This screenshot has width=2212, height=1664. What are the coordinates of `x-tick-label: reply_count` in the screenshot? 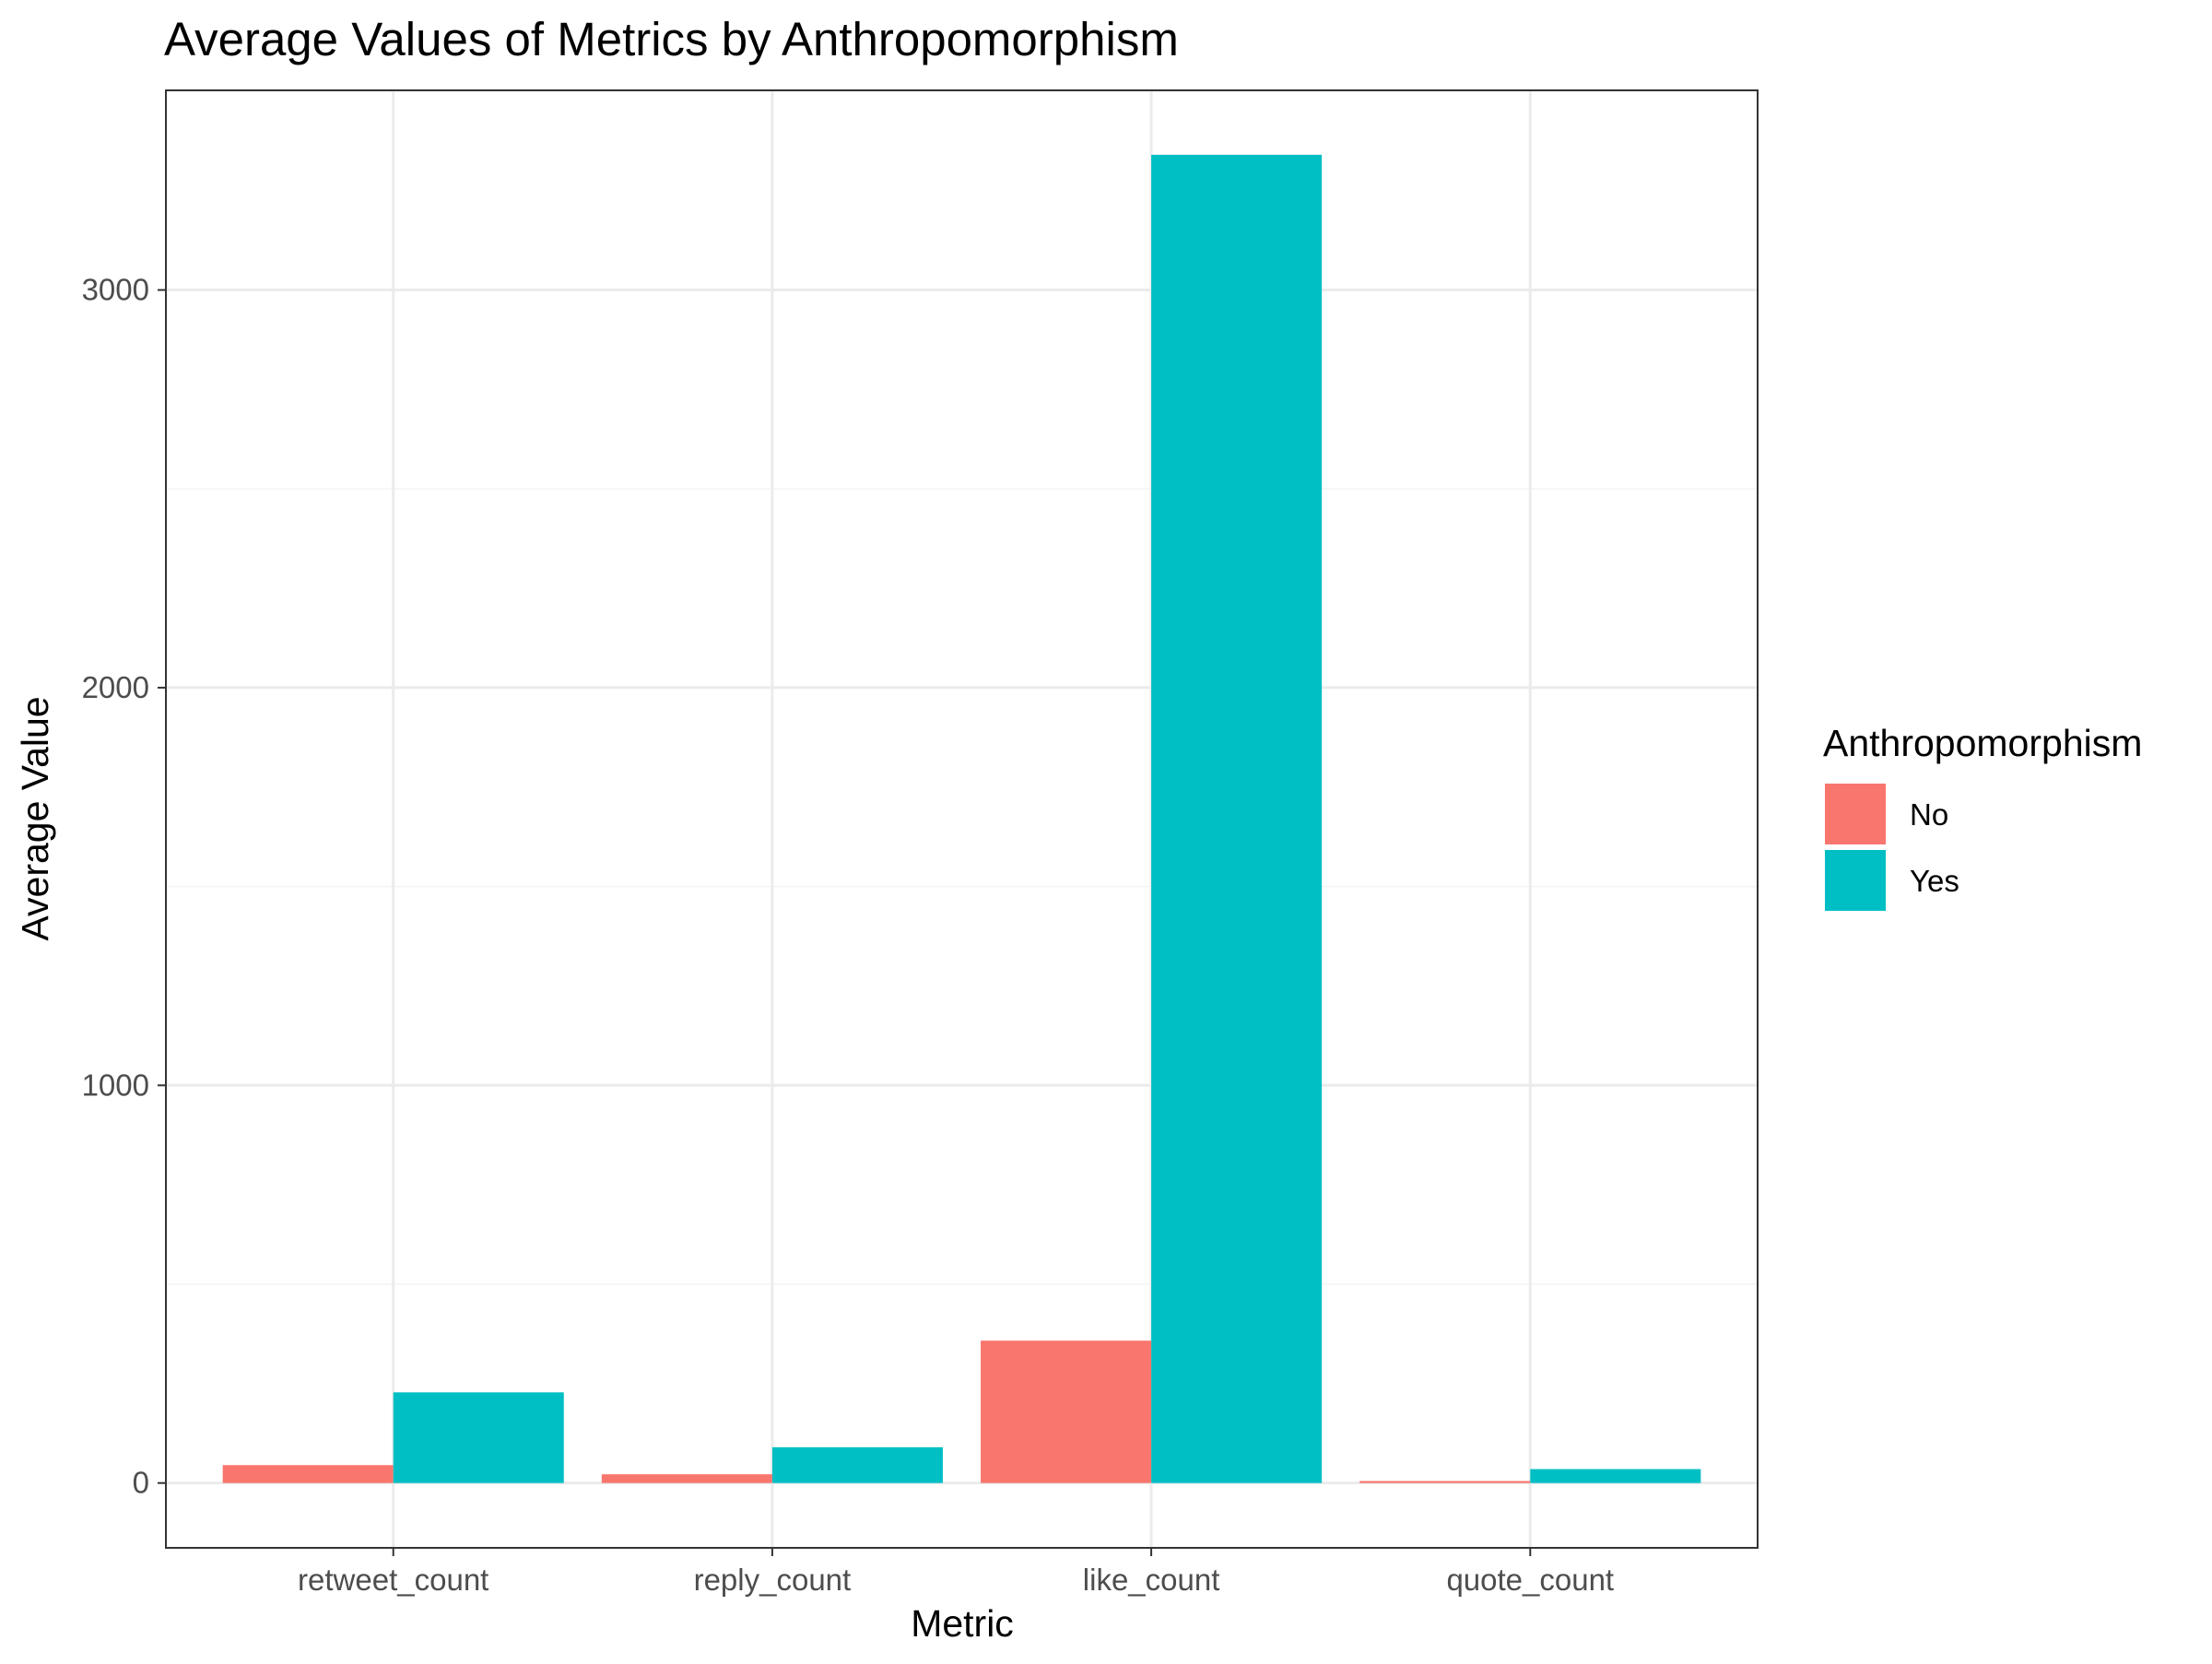 It's located at (773, 1580).